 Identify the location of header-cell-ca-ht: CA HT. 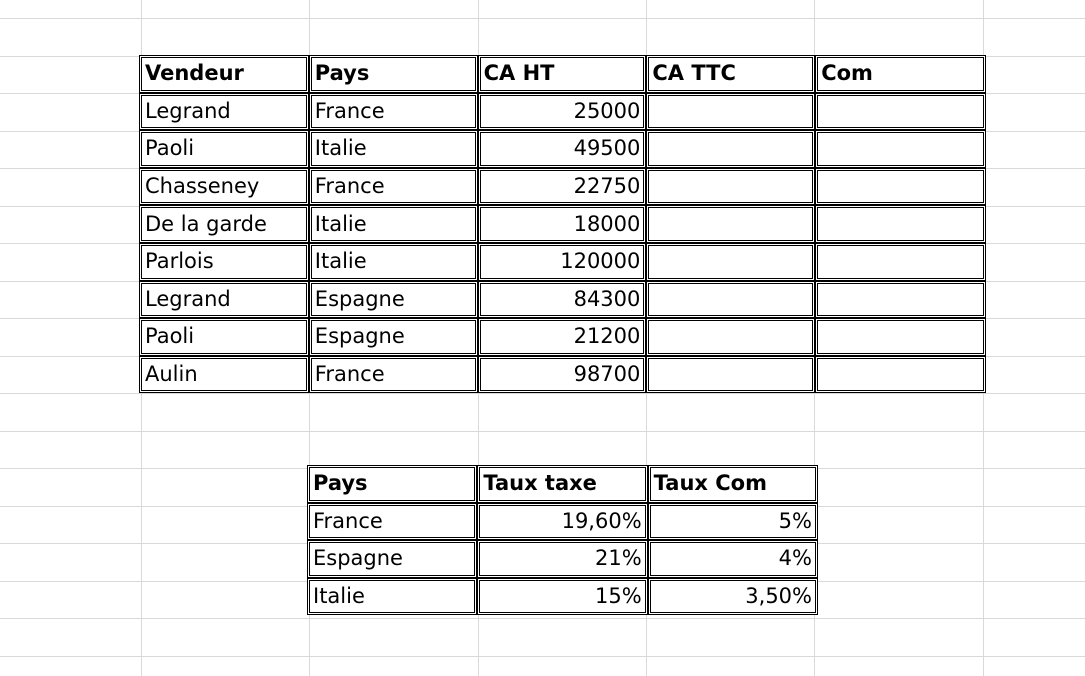
(562, 74).